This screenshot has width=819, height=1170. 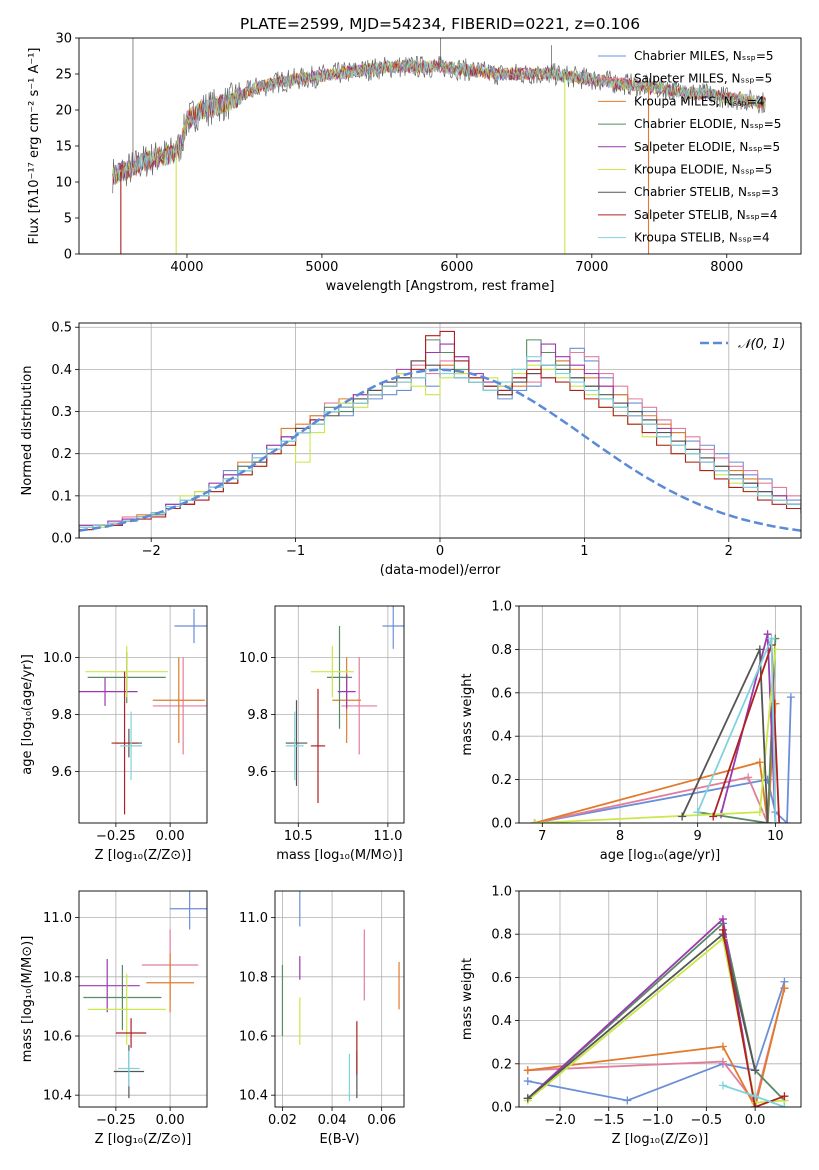 I want to click on x-tick-label: 0.06, so click(x=381, y=1120).